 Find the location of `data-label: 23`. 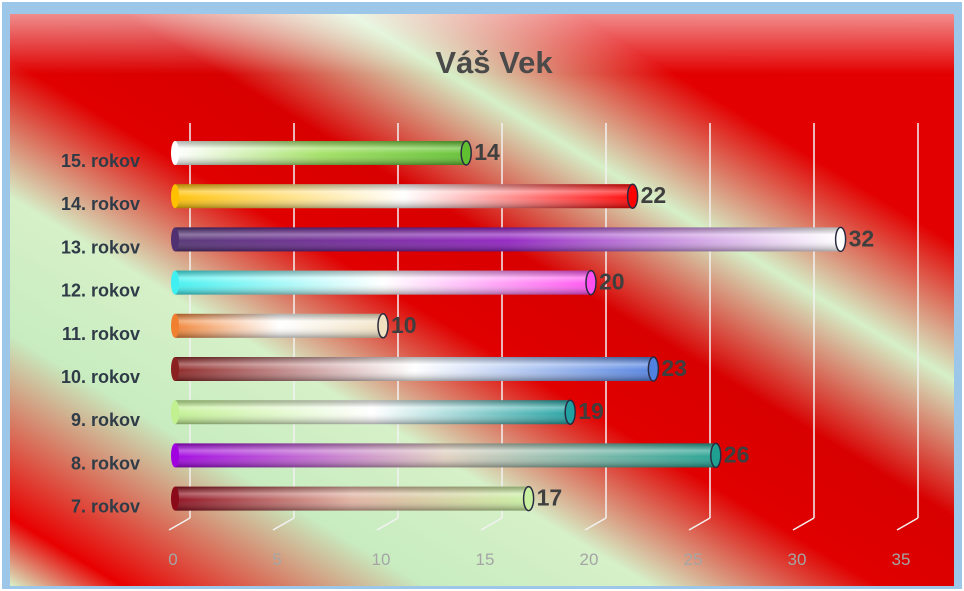

data-label: 23 is located at coordinates (674, 368).